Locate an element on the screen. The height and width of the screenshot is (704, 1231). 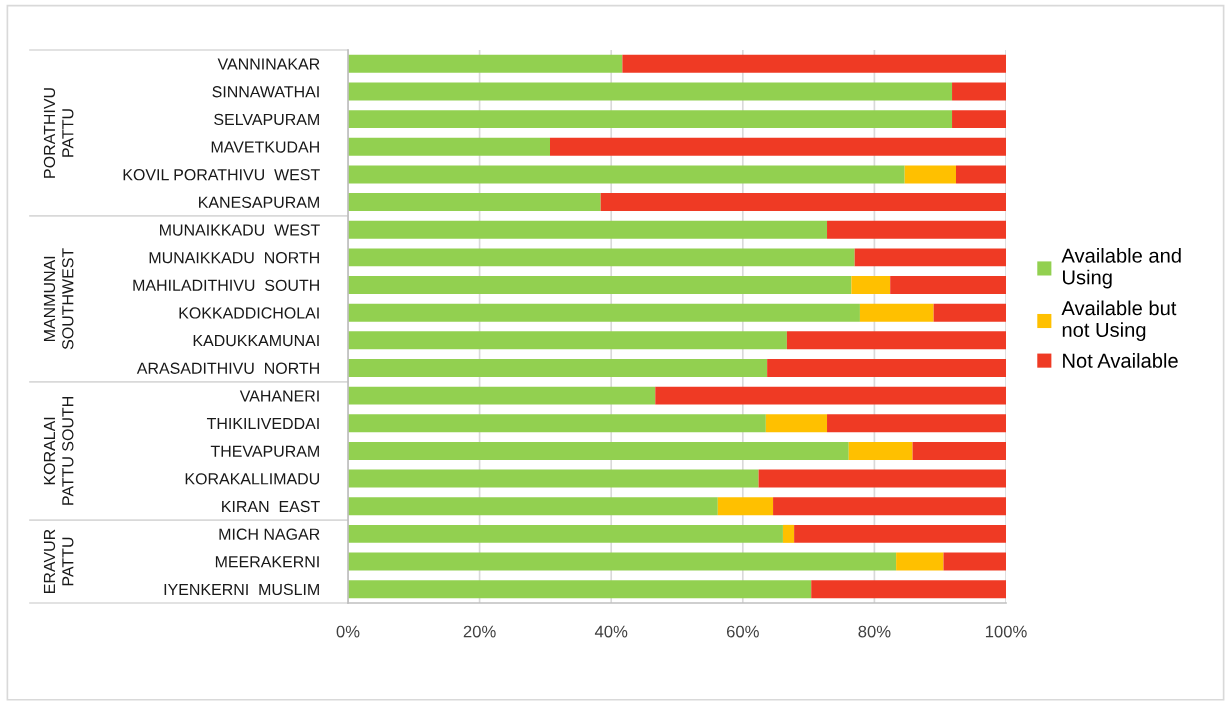
legend-label: Available and Using is located at coordinates (1121, 268).